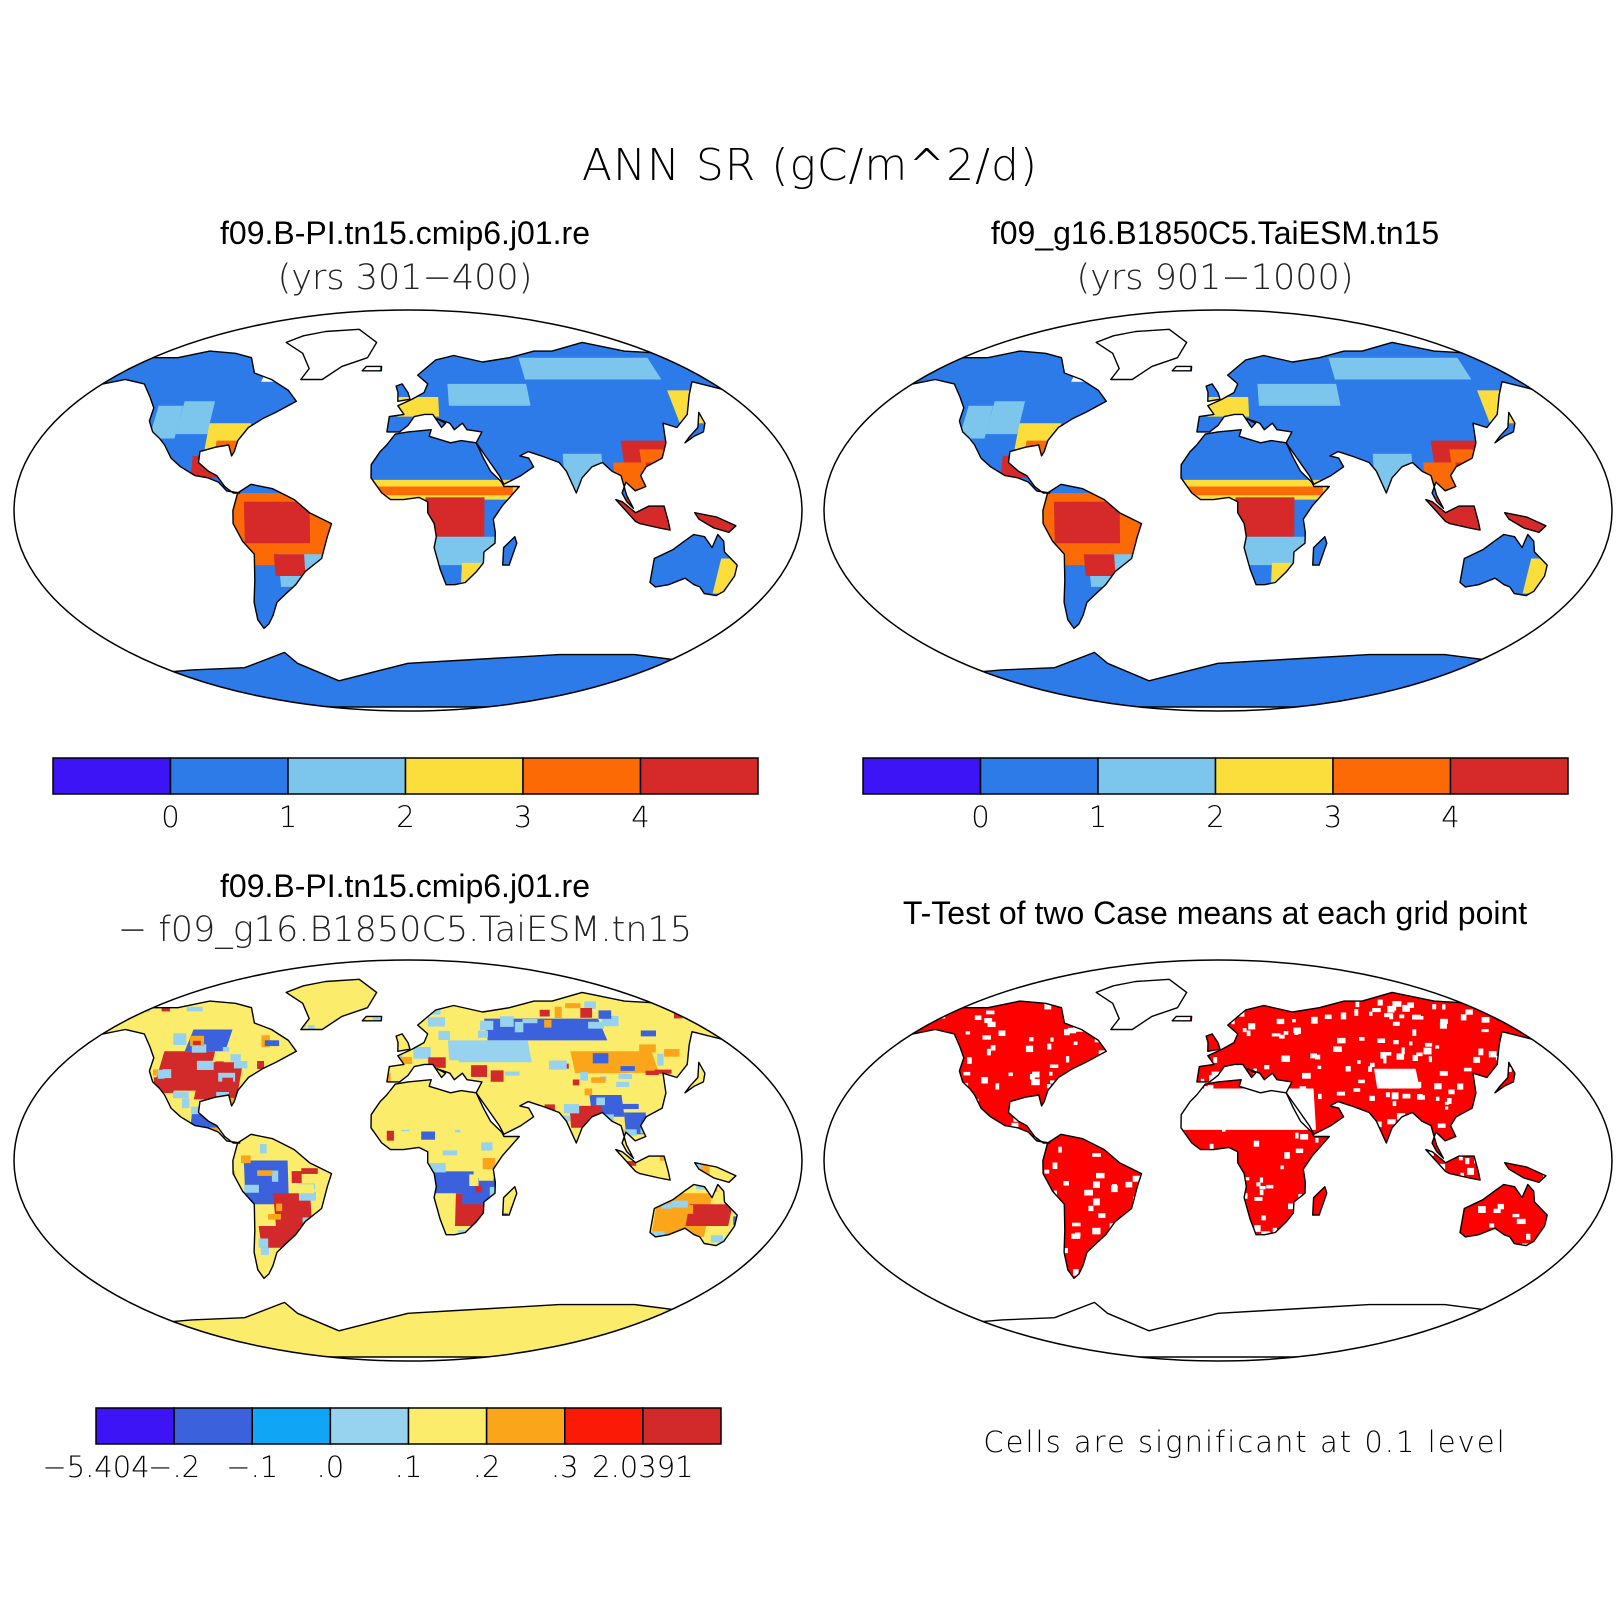  What do you see at coordinates (640, 817) in the screenshot?
I see `colorbar-tick-label: 4` at bounding box center [640, 817].